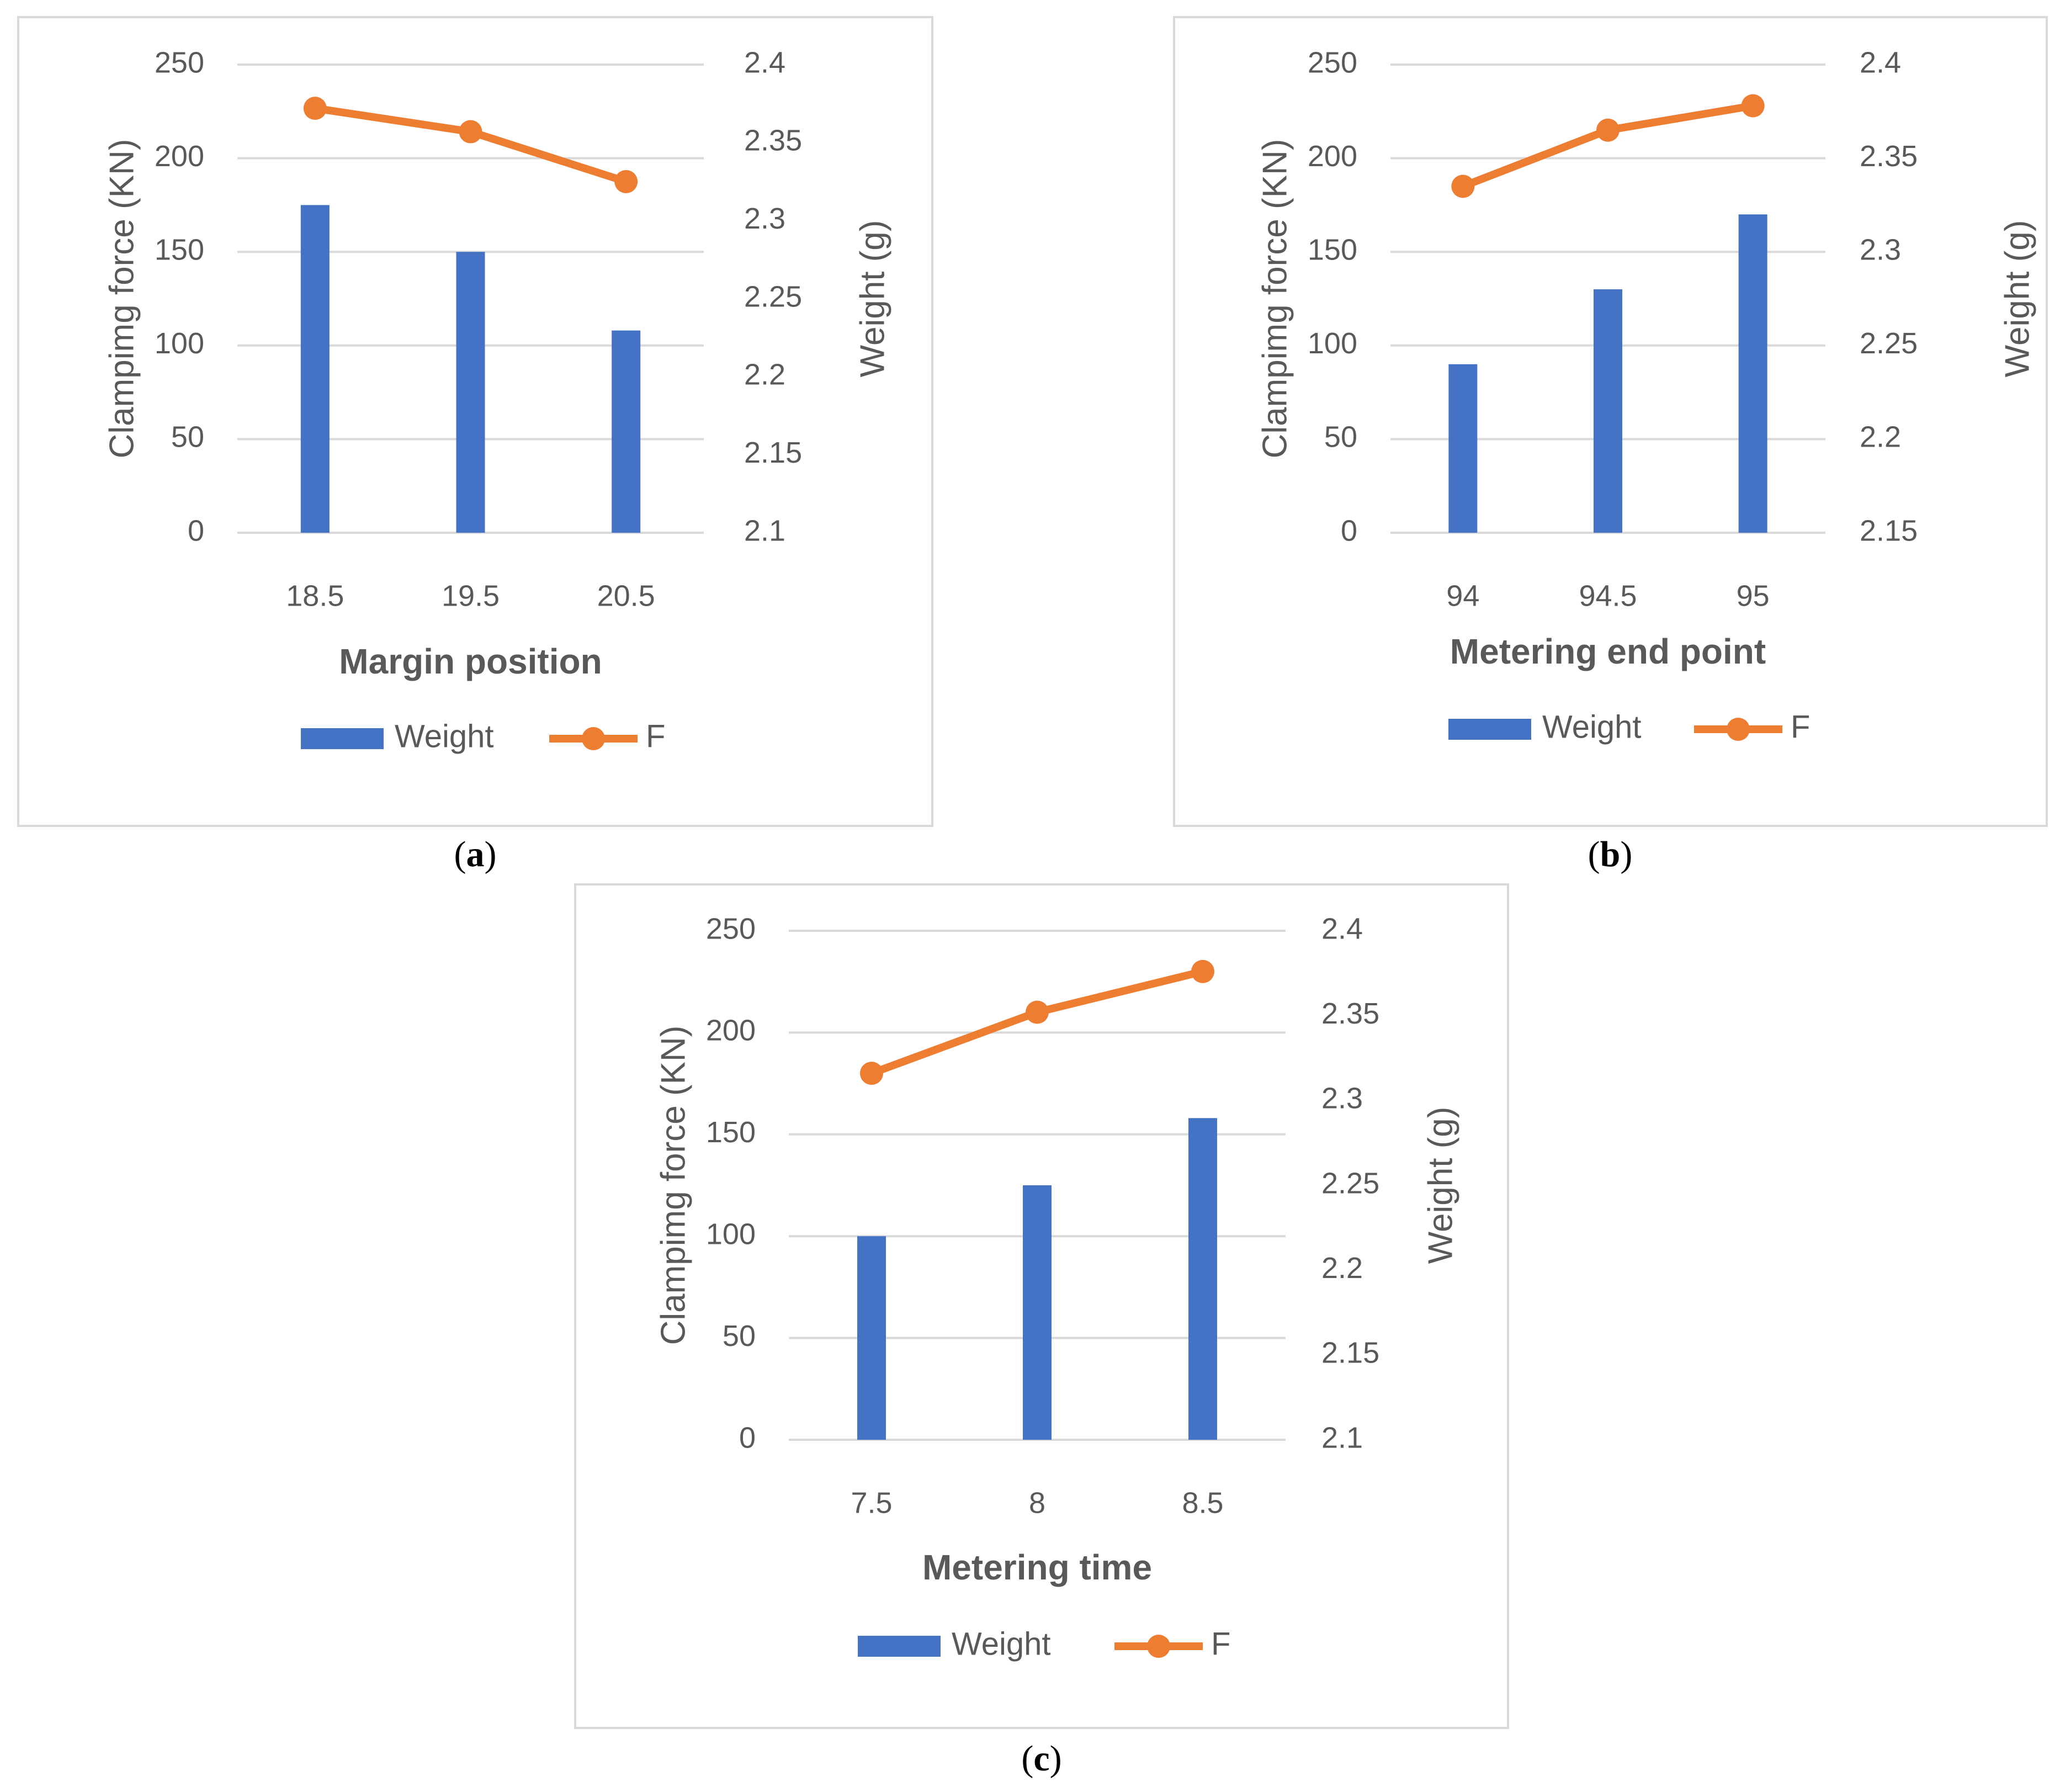 Image resolution: width=2060 pixels, height=1792 pixels. What do you see at coordinates (1202, 1502) in the screenshot?
I see `x-tick-label: 8.5` at bounding box center [1202, 1502].